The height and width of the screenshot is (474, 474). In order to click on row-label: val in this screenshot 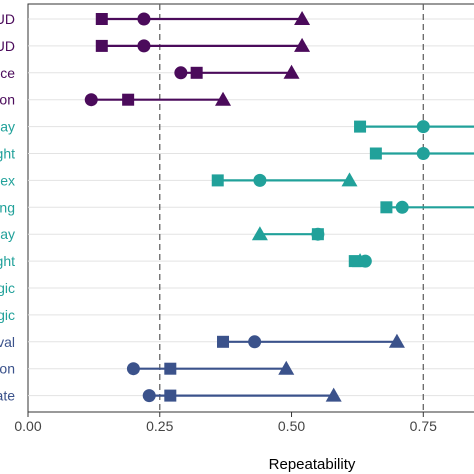, I will do `click(7, 342)`.